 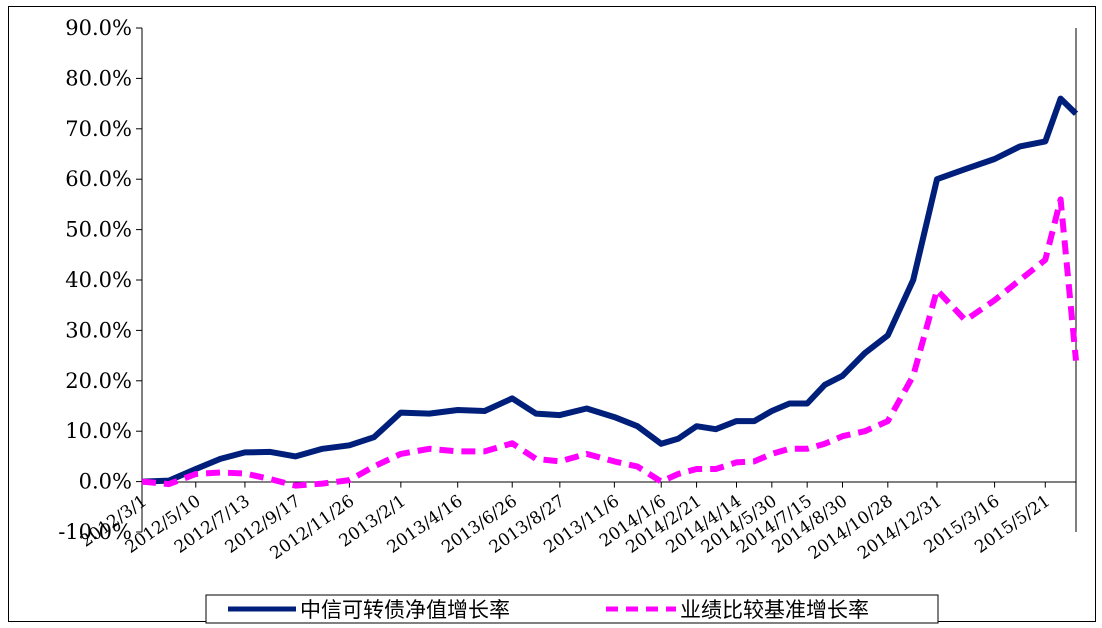 I want to click on y-tick-label: 70.0%, so click(x=98, y=129).